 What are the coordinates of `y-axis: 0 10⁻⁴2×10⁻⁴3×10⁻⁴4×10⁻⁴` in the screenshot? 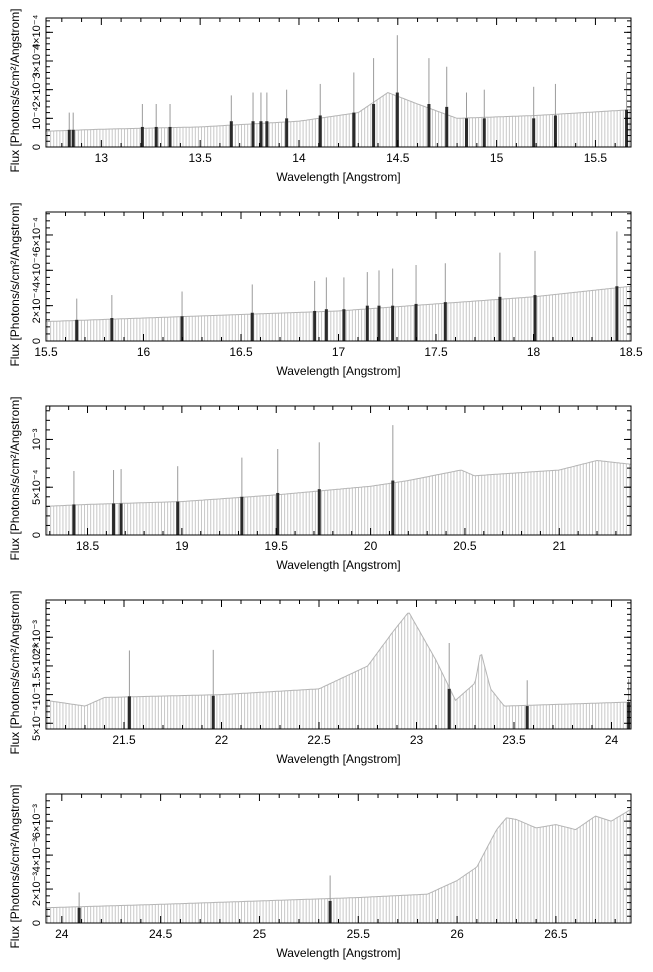 It's located at (331, 82).